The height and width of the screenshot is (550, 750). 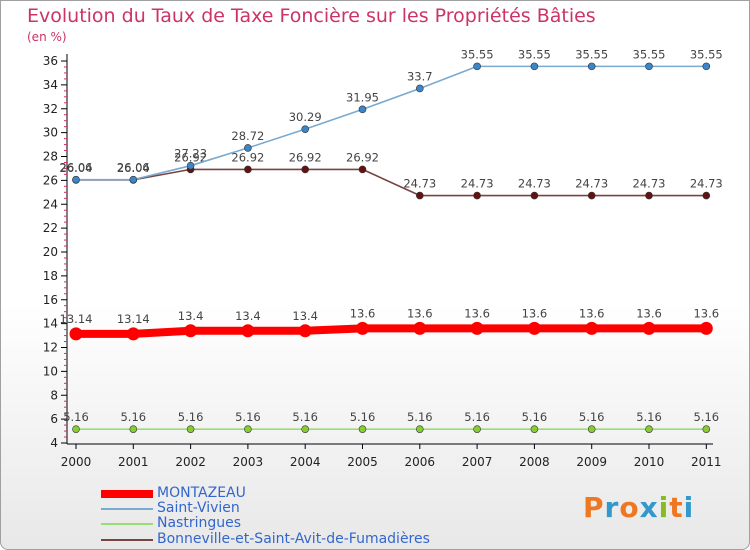 What do you see at coordinates (638, 507) in the screenshot?
I see `brand-logo: Proxiti` at bounding box center [638, 507].